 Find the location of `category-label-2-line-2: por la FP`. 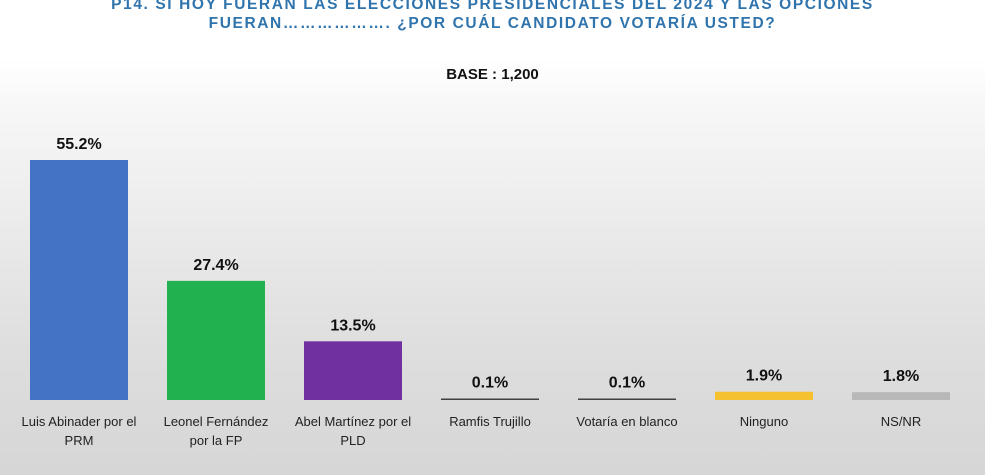

category-label-2-line-2: por la FP is located at coordinates (216, 440).